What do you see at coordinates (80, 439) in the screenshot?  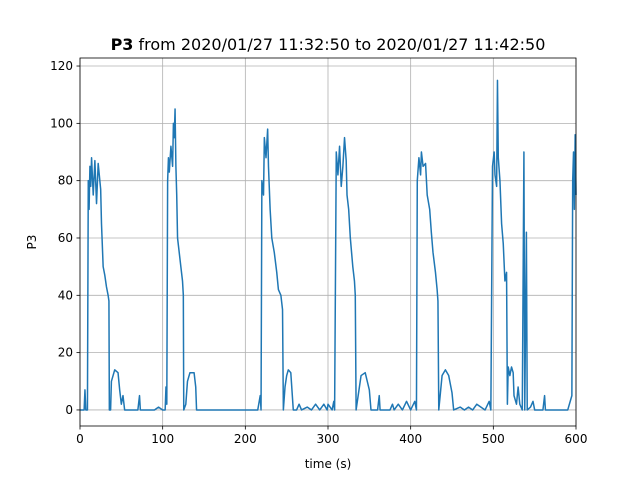 I see `x-tick-label: 0` at bounding box center [80, 439].